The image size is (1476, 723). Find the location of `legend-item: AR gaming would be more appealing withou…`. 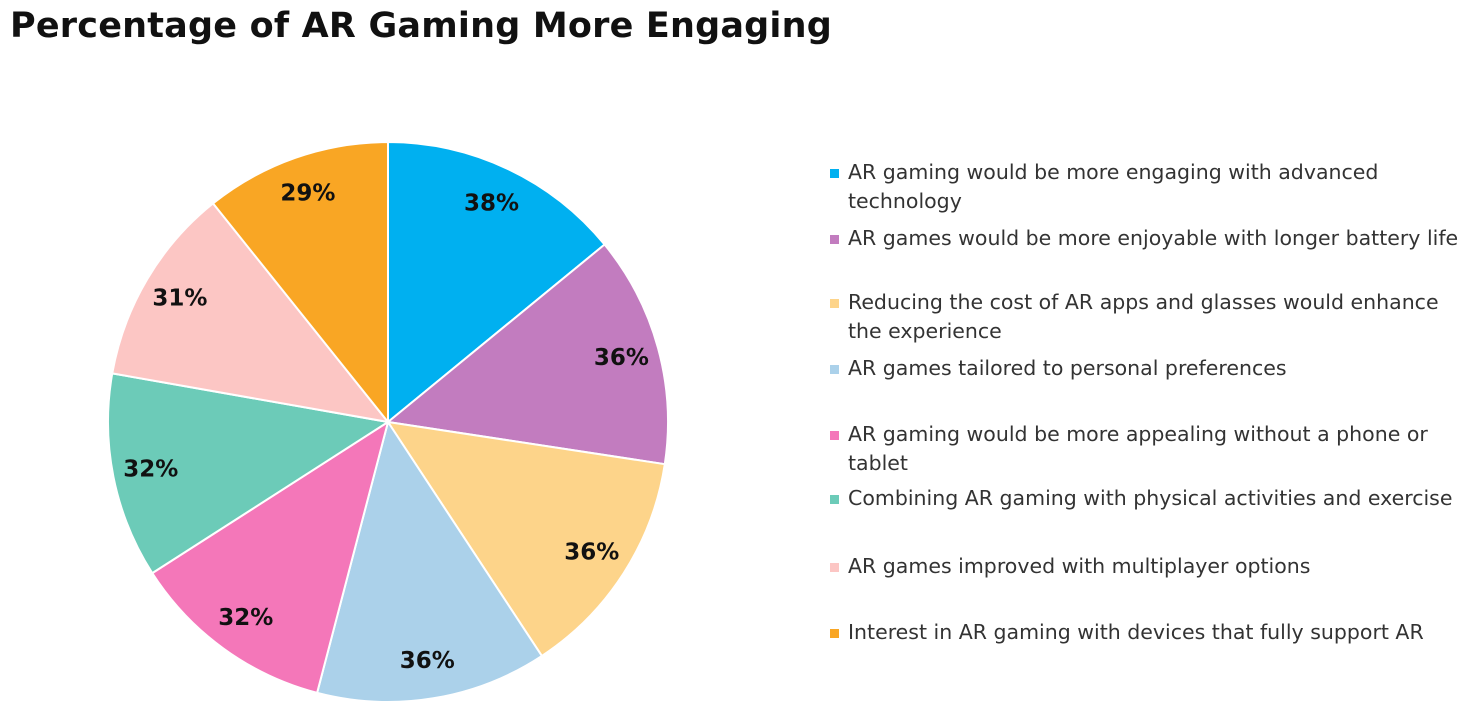

legend-item: AR gaming would be more appealing withou… is located at coordinates (1150, 449).